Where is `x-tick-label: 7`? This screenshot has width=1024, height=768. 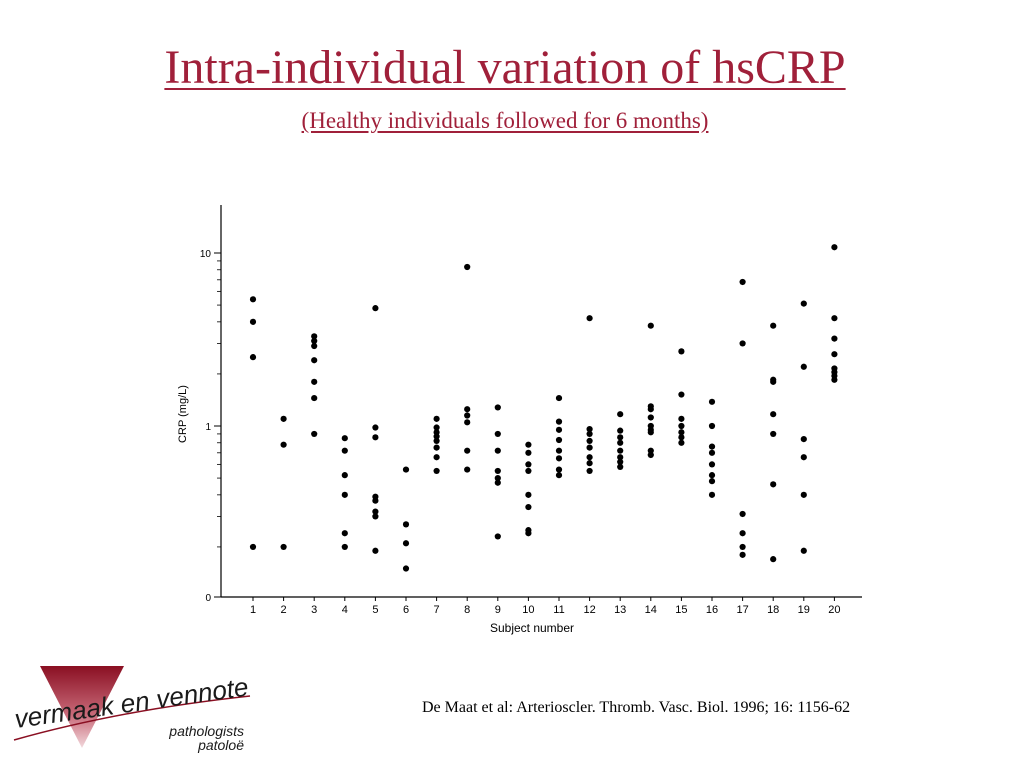 x-tick-label: 7 is located at coordinates (437, 610).